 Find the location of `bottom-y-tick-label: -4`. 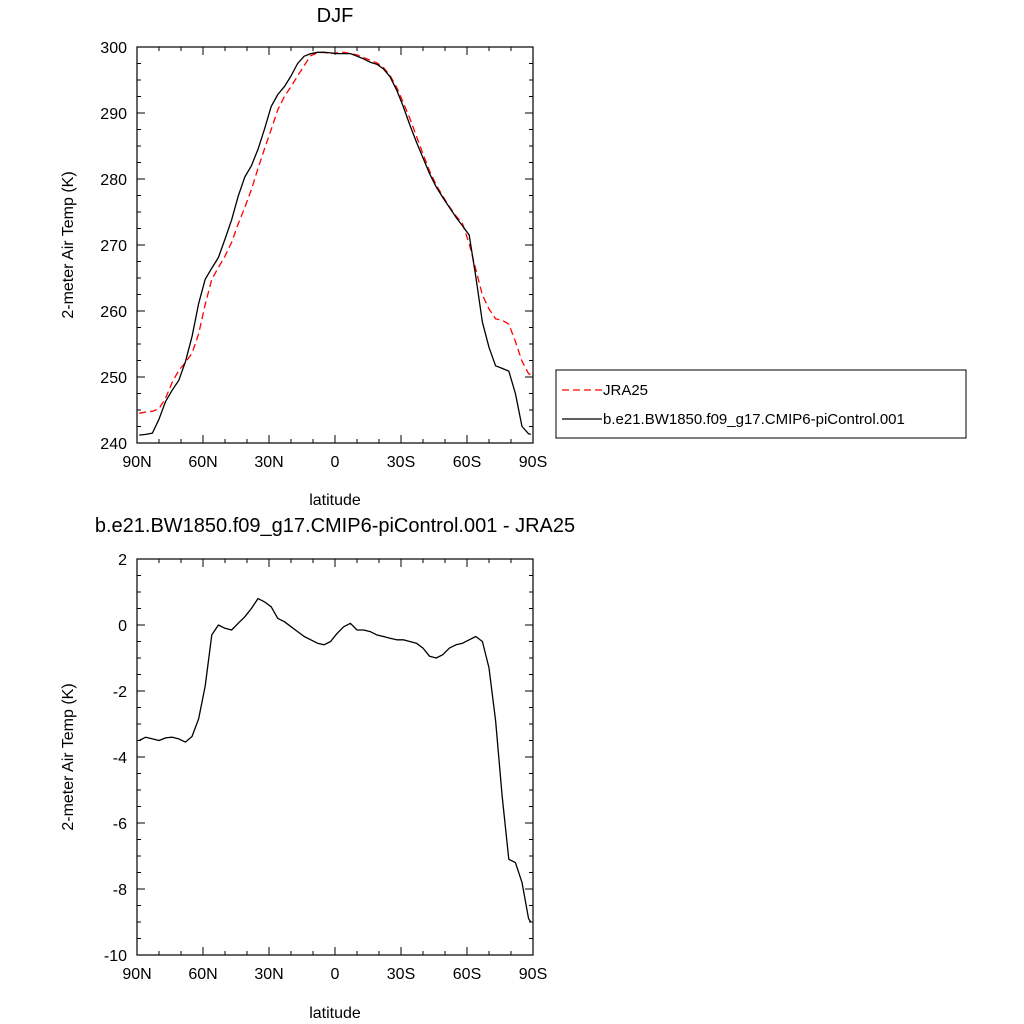

bottom-y-tick-label: -4 is located at coordinates (120, 758).